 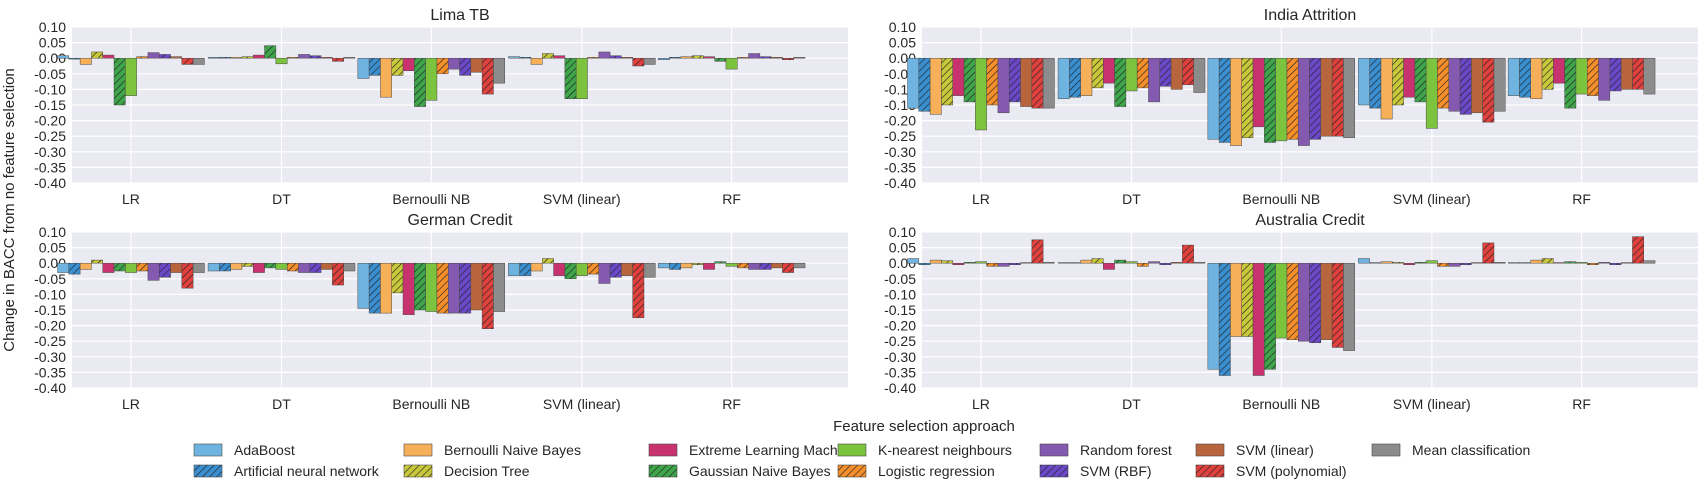 What do you see at coordinates (924, 450) in the screenshot?
I see `legend-item-k-nearest-neighbours: K-nearest neighbours` at bounding box center [924, 450].